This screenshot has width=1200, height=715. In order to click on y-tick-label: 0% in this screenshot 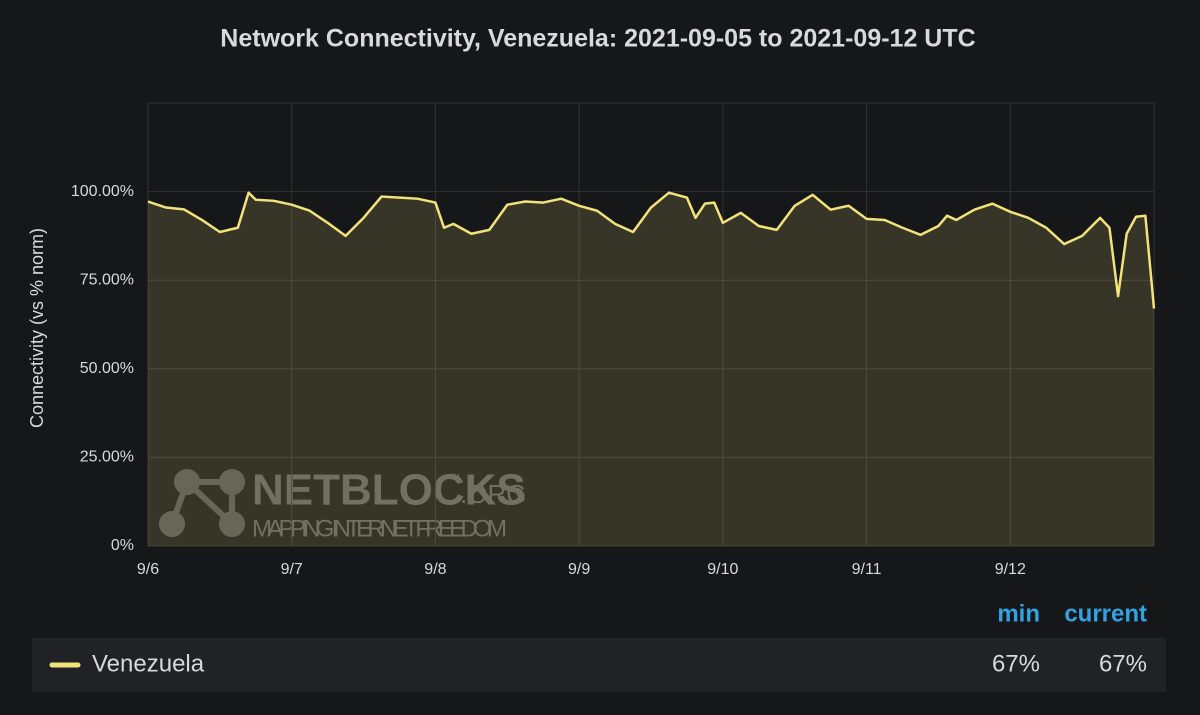, I will do `click(122, 545)`.